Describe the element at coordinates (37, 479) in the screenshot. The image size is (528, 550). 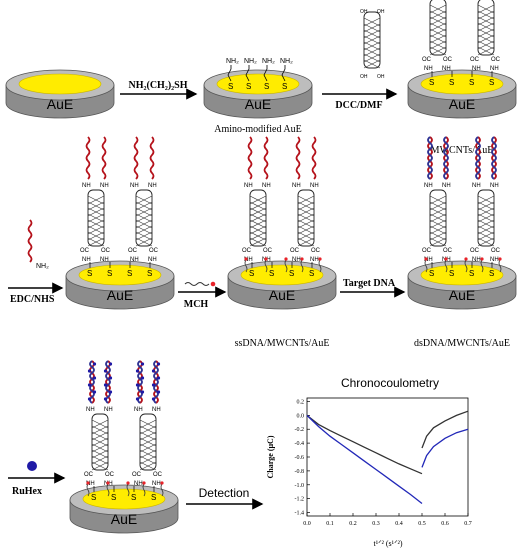
I see `ruhex-legend: RuHex` at that location.